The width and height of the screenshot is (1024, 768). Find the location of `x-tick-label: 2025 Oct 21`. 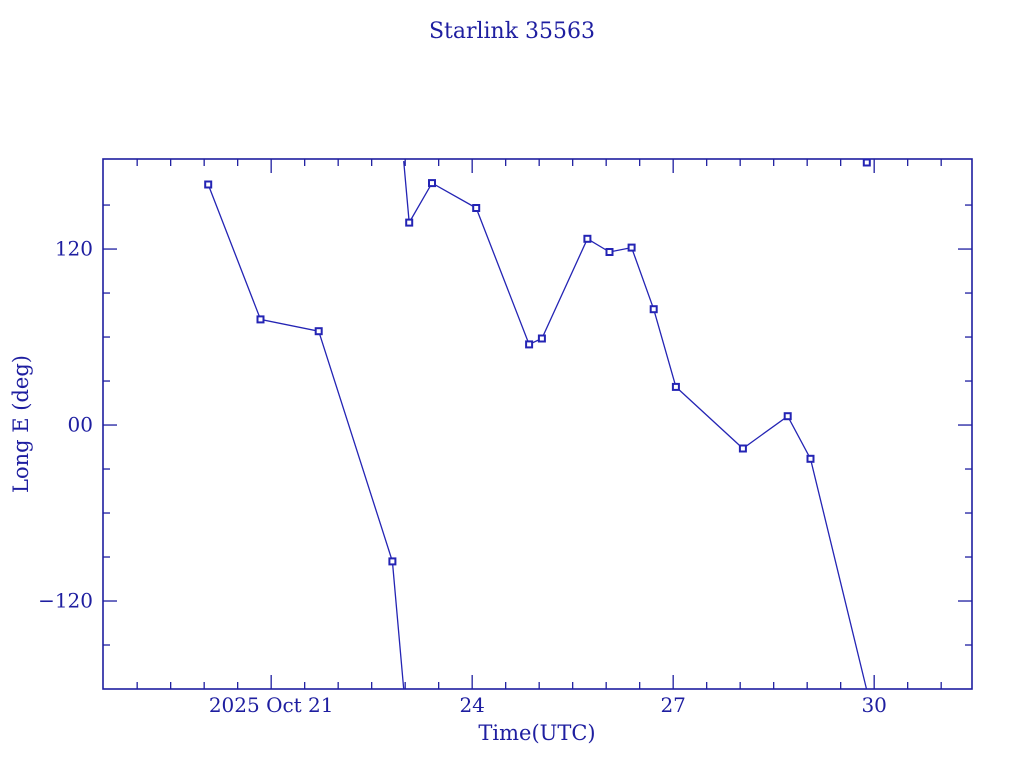

x-tick-label: 2025 Oct 21 is located at coordinates (271, 705).